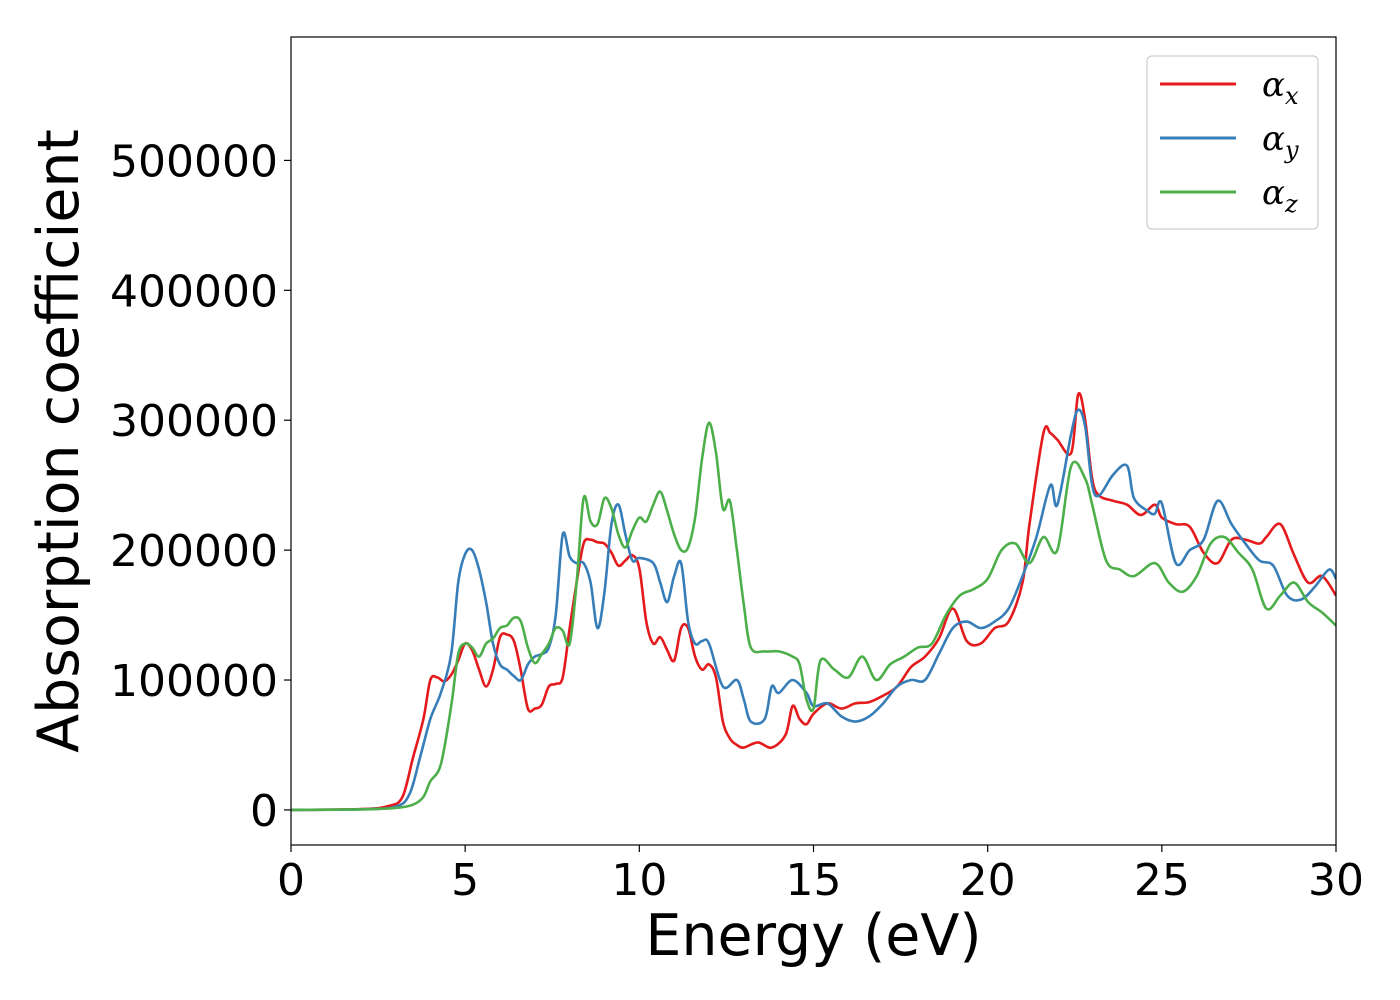 This screenshot has width=1400, height=1000. I want to click on x-axis-ticks: 0 5 10 15 20 25 30, so click(820, 875).